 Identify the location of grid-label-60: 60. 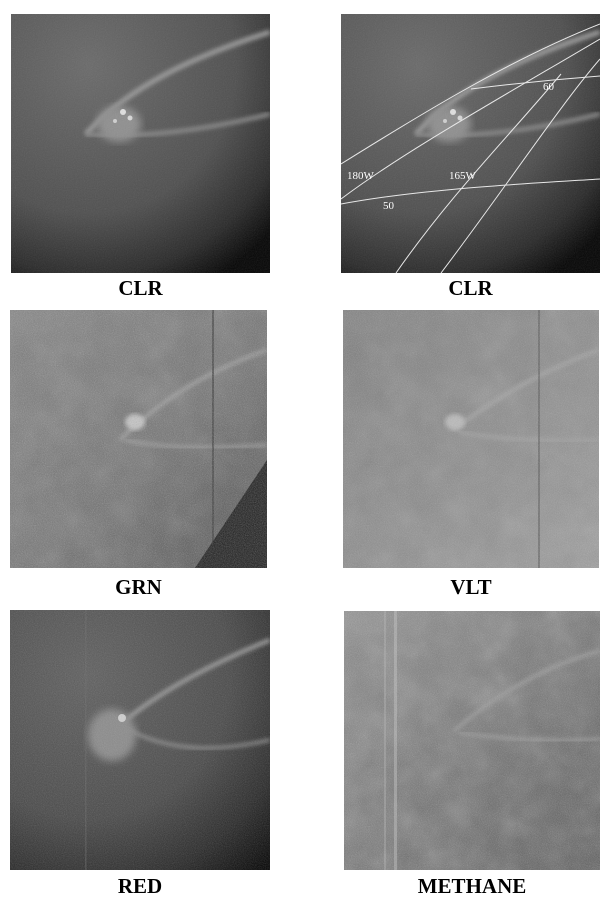
(549, 87).